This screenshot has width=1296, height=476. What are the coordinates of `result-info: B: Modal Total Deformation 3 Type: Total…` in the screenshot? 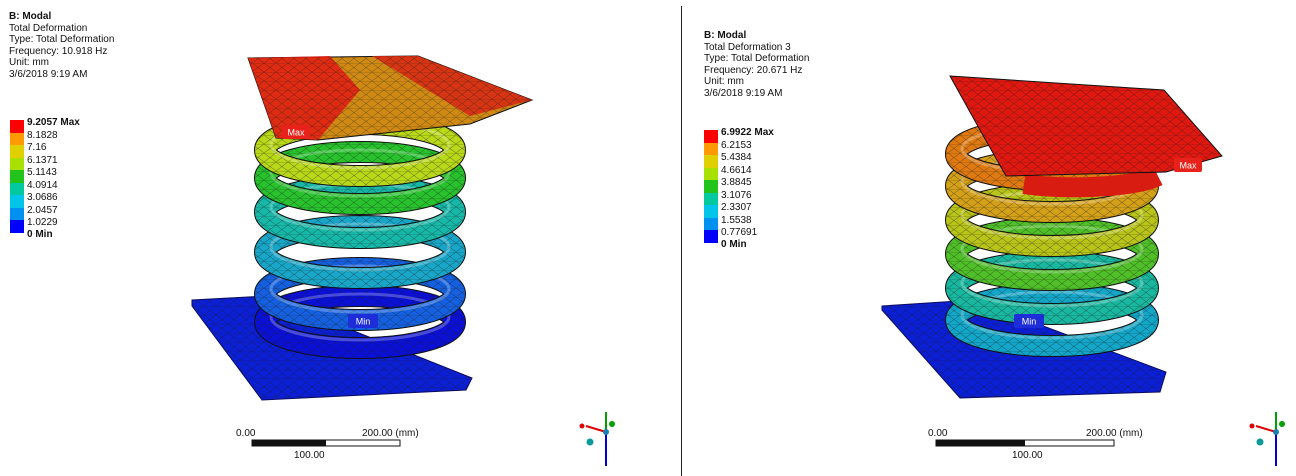 It's located at (756, 64).